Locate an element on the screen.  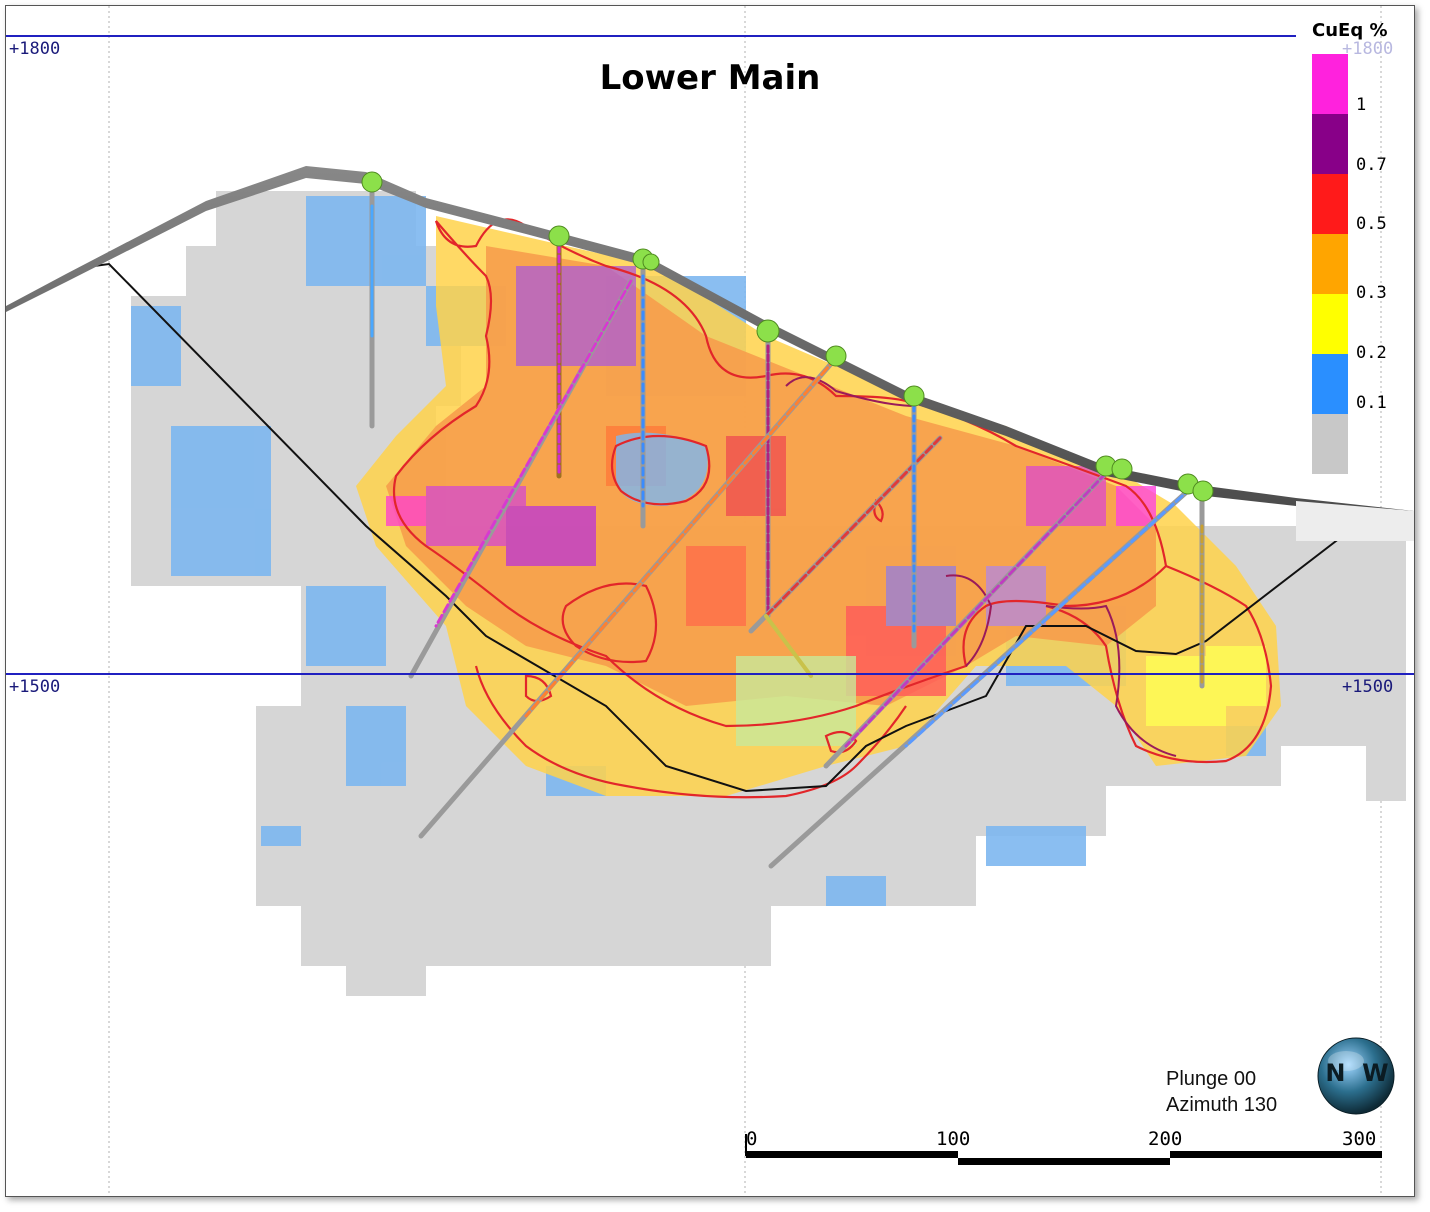
block-model-inclusions is located at coordinates (941, 589).